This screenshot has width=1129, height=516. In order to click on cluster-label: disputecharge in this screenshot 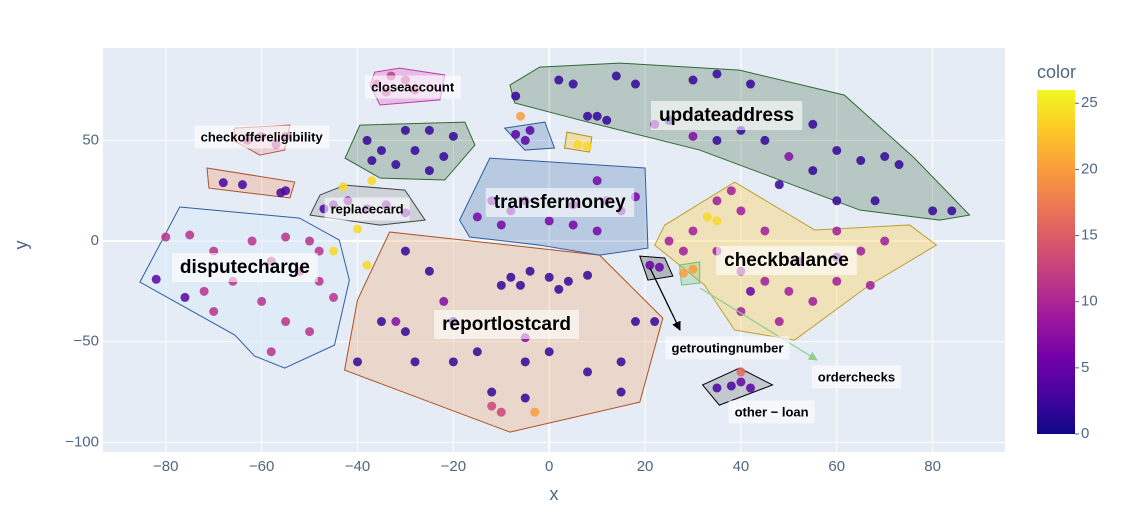, I will do `click(245, 267)`.